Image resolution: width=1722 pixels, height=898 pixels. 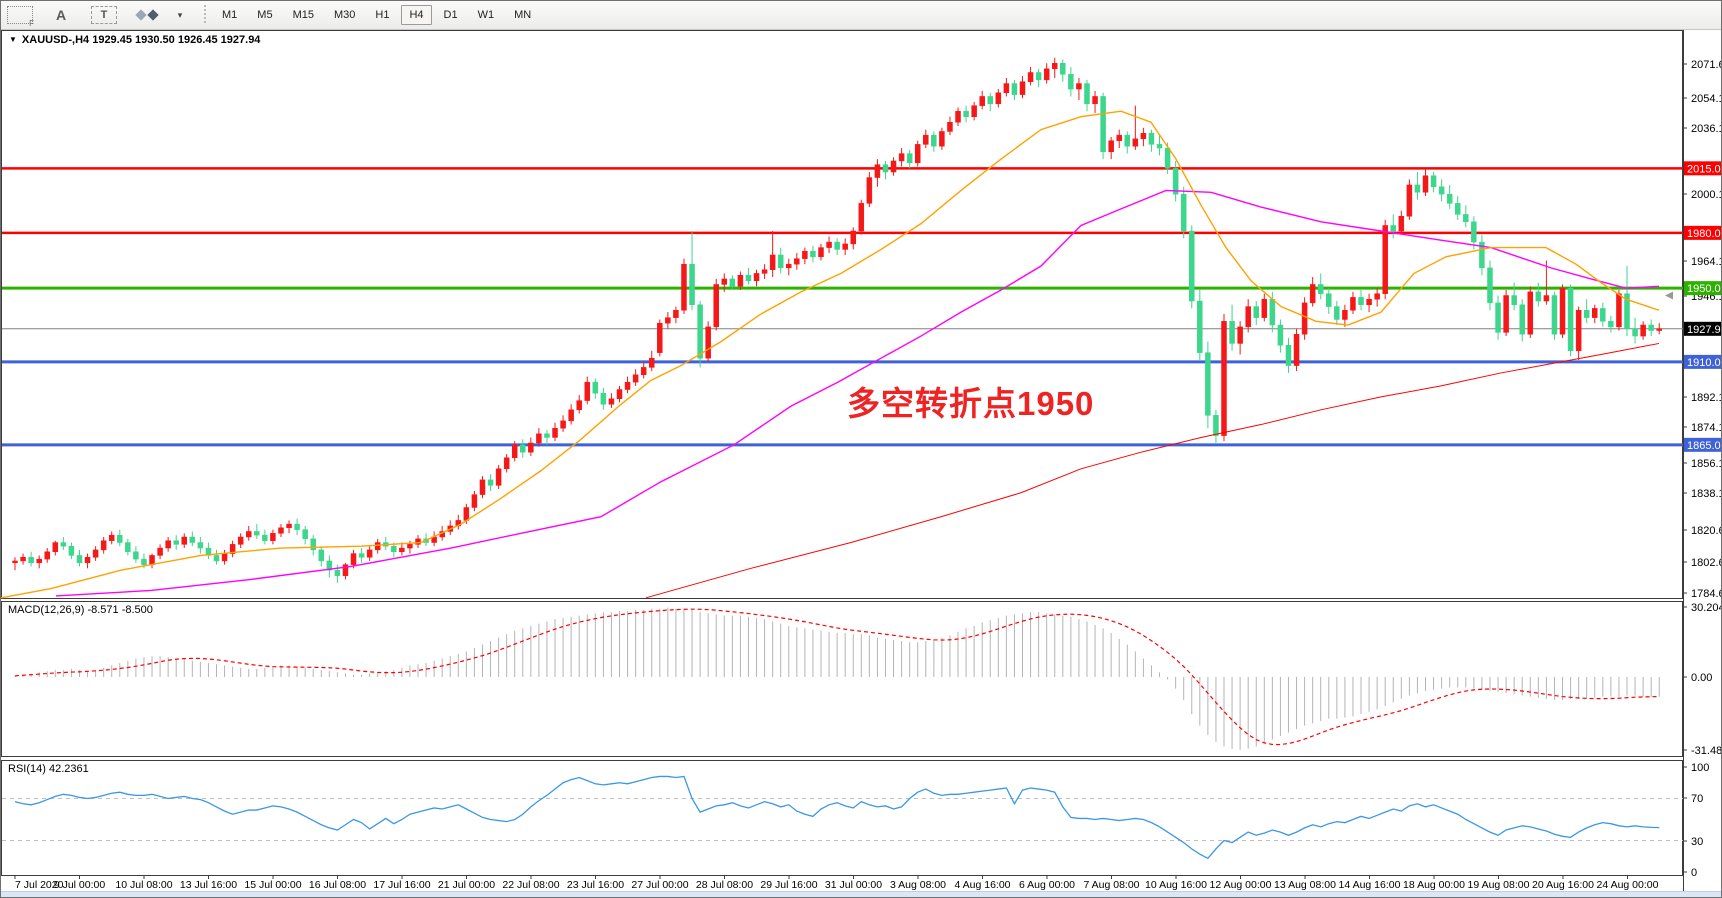 What do you see at coordinates (1704, 169) in the screenshot?
I see `svg-text: 2015.00` at bounding box center [1704, 169].